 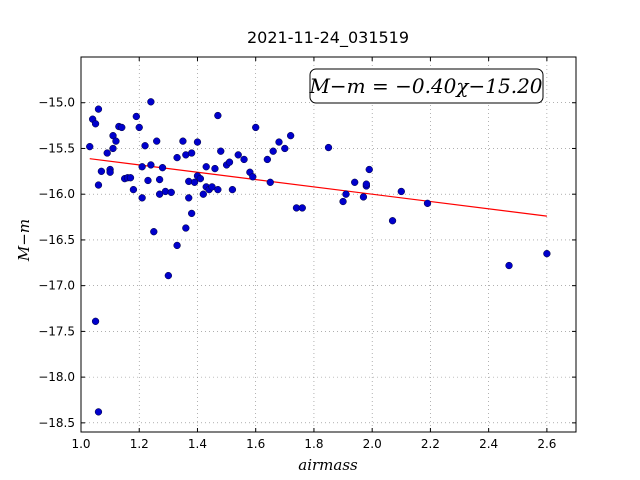 I want to click on fit-equation: M−m = −0.40χ−15.20, so click(x=425, y=86).